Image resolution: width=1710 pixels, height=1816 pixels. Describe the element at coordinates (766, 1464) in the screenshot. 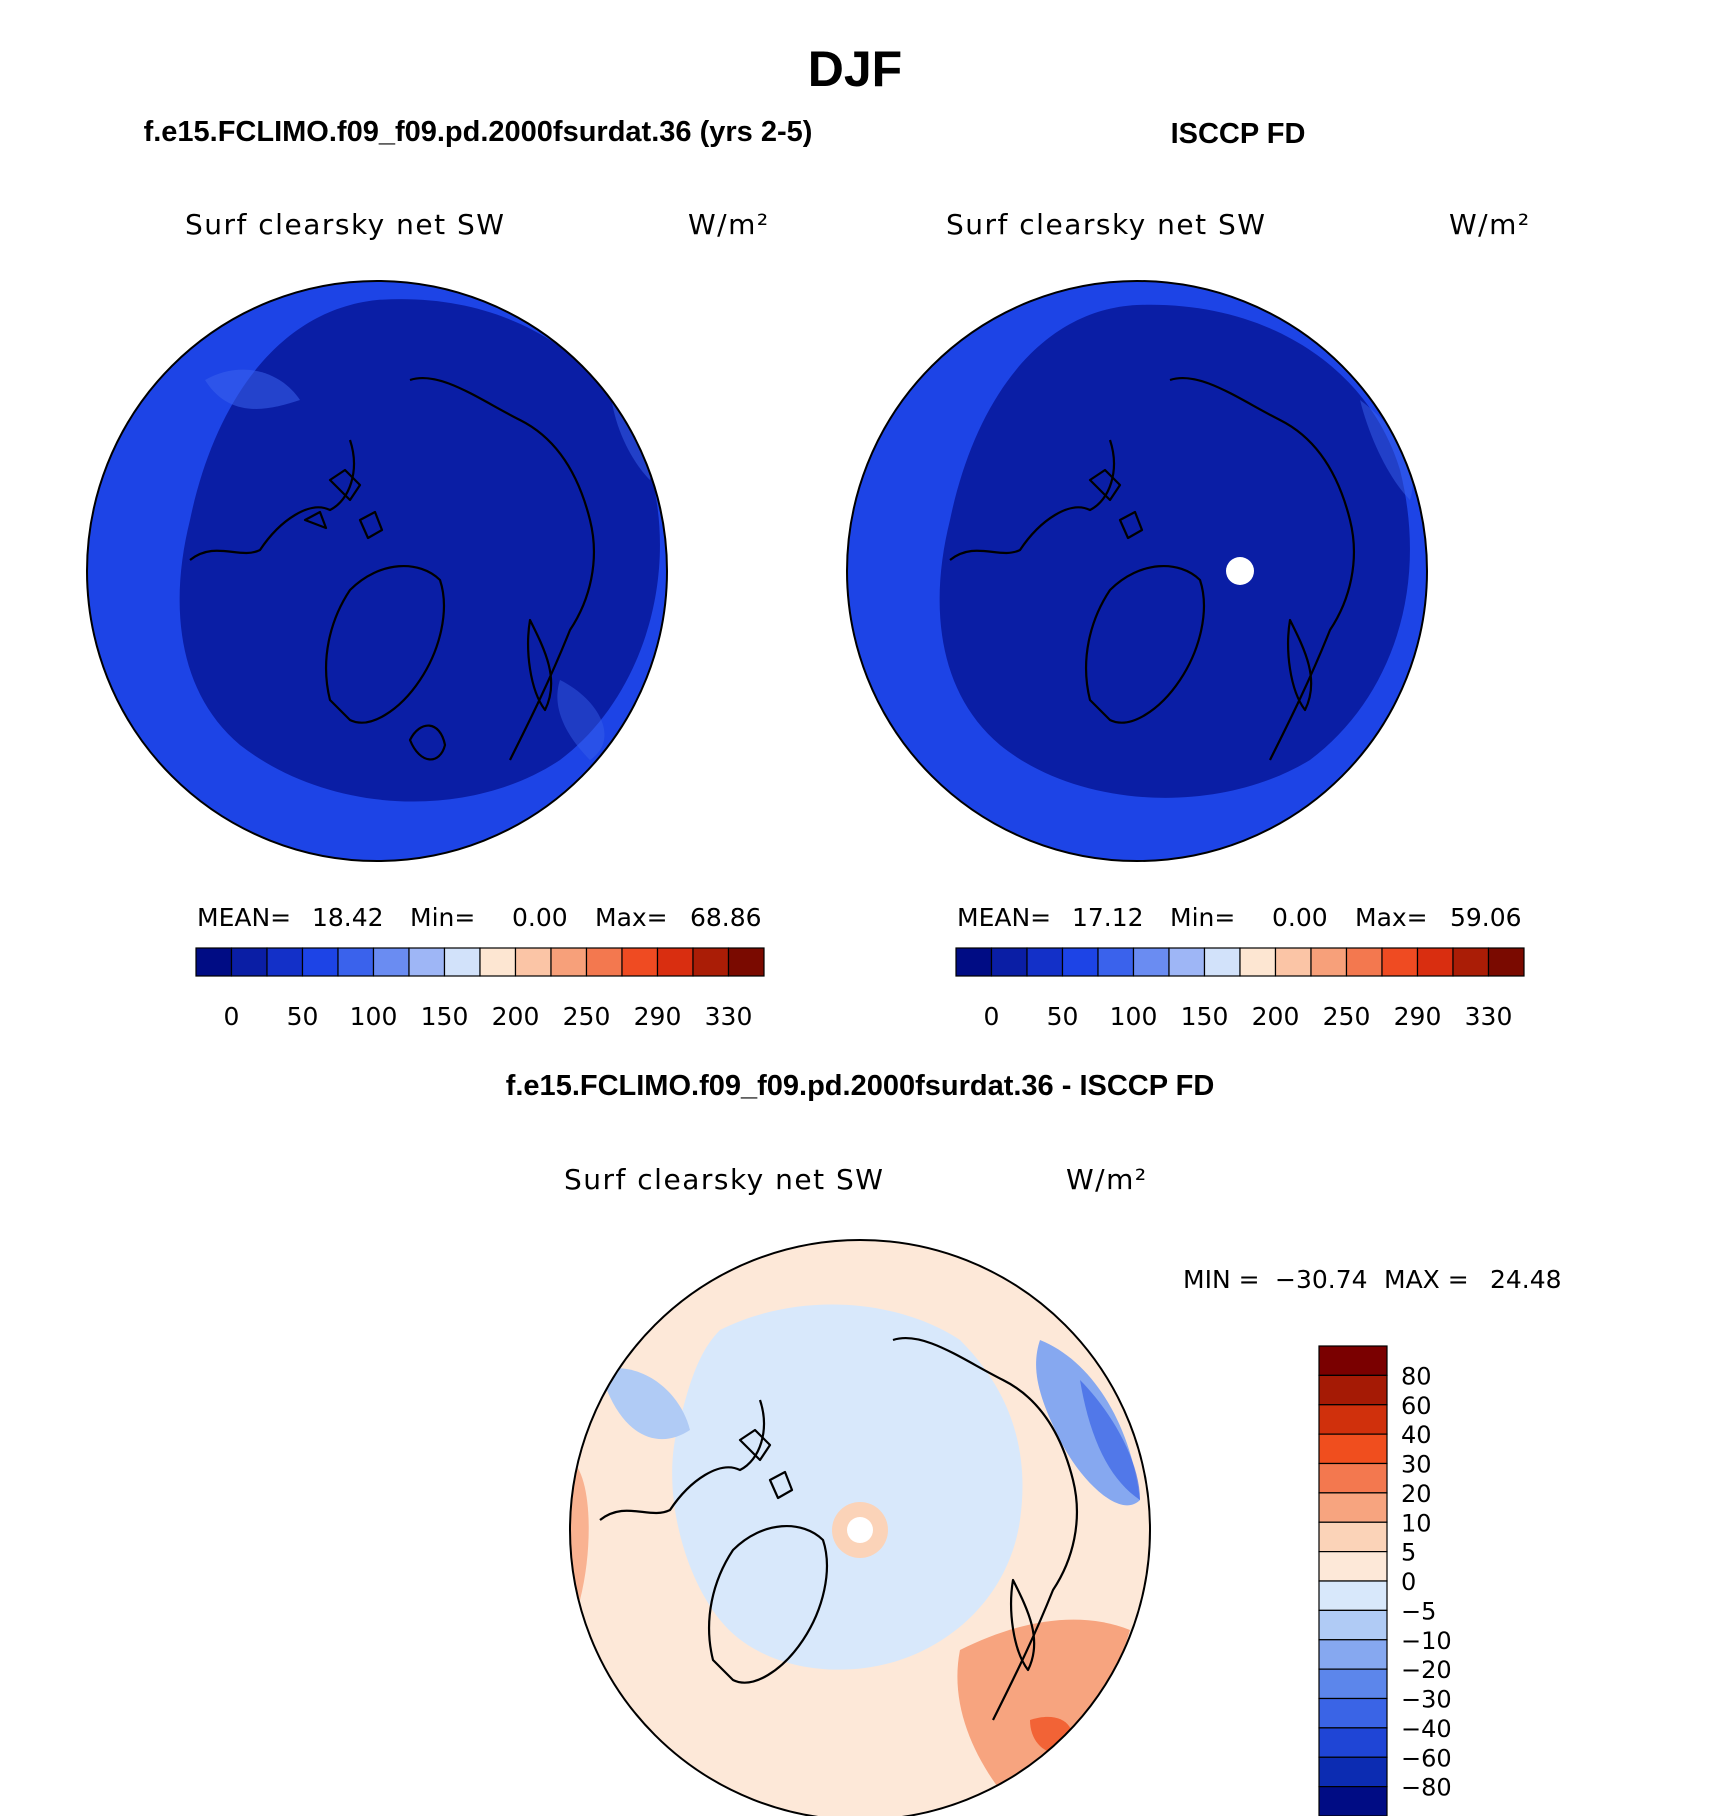

I see `map-3-islands-coastline` at that location.